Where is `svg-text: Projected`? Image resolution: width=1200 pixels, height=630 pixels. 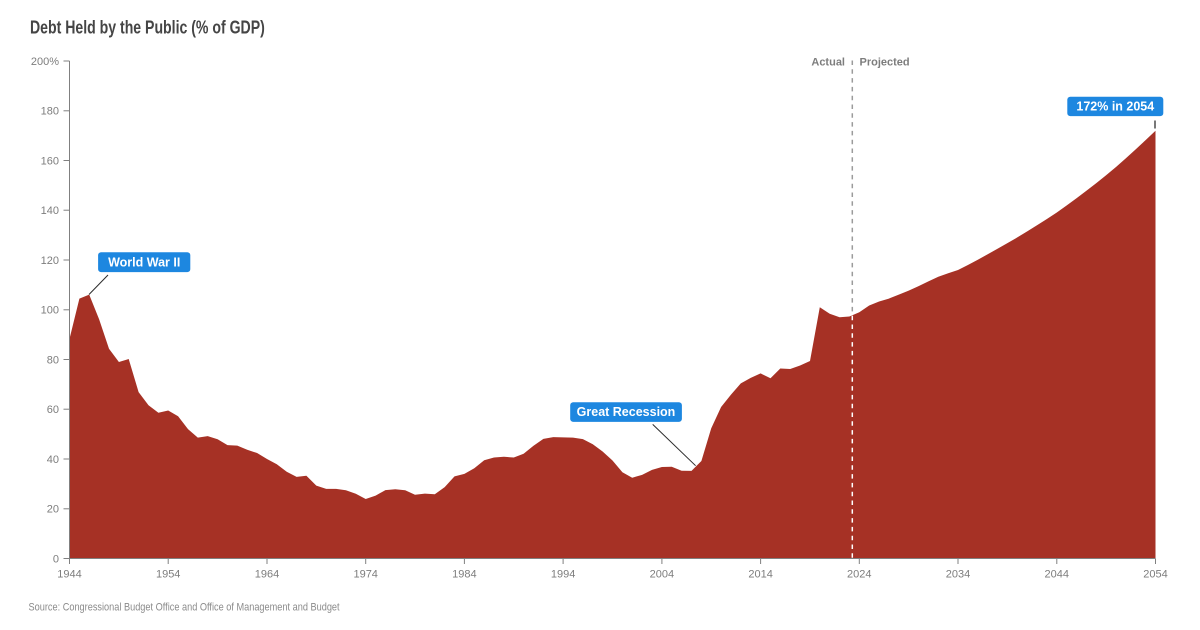 svg-text: Projected is located at coordinates (885, 63).